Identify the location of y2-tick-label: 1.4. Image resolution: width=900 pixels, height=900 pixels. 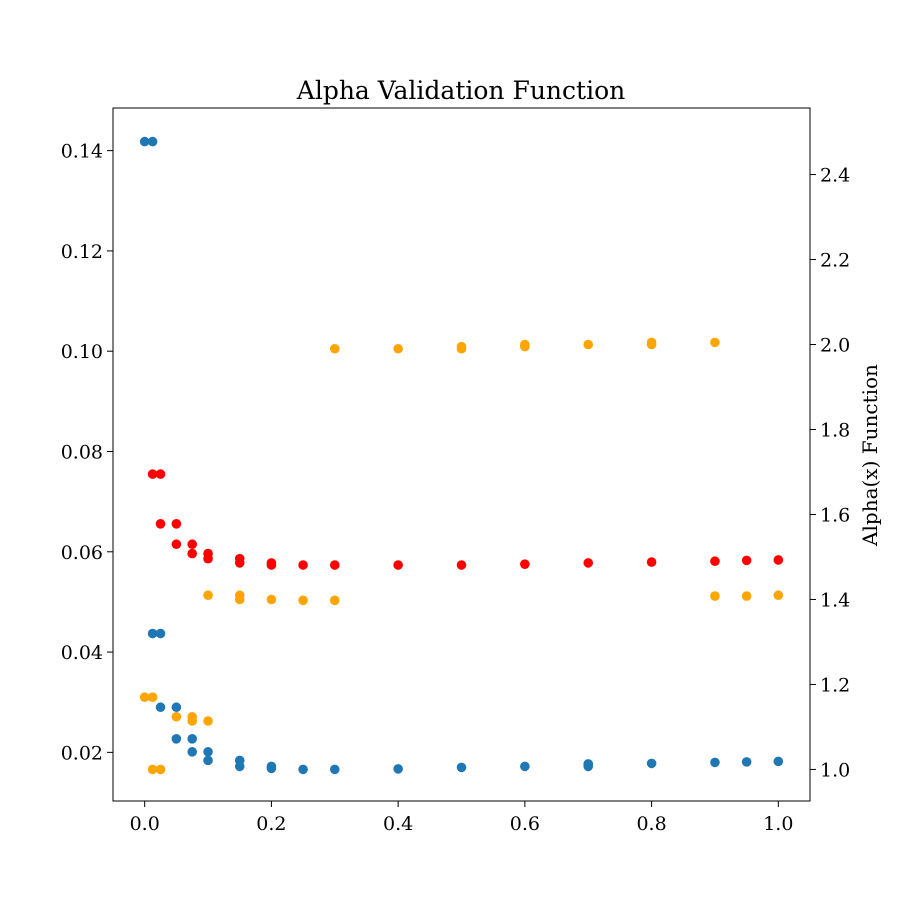
(835, 600).